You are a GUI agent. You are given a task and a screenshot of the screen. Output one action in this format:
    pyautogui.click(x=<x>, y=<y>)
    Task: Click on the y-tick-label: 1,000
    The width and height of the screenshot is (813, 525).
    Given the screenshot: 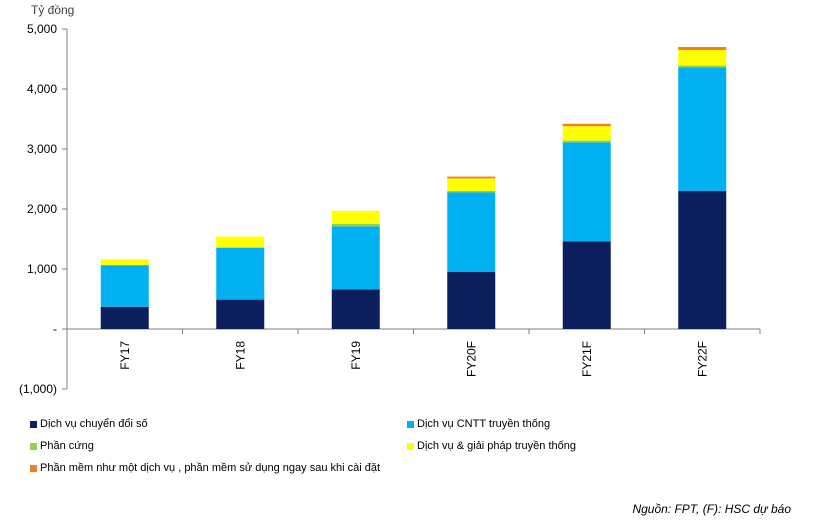 What is the action you would take?
    pyautogui.click(x=42, y=269)
    